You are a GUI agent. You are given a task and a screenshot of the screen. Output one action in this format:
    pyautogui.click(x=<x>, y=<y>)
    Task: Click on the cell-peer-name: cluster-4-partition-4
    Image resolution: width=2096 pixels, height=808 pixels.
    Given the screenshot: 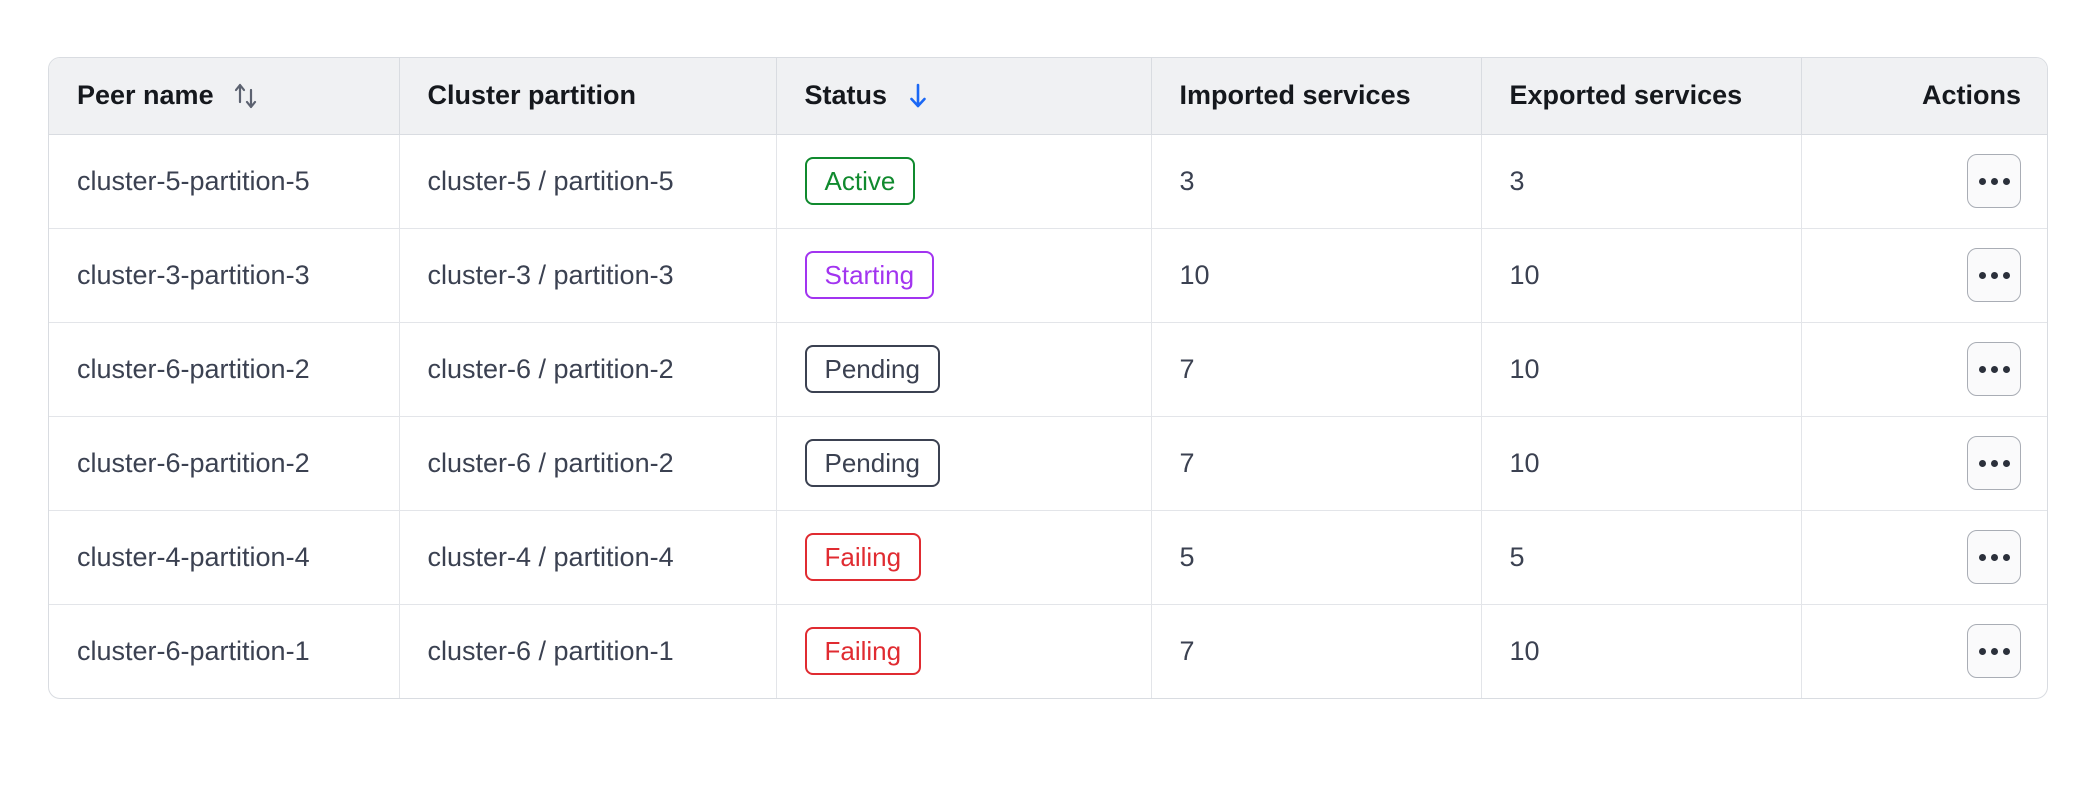 What is the action you would take?
    pyautogui.click(x=224, y=557)
    